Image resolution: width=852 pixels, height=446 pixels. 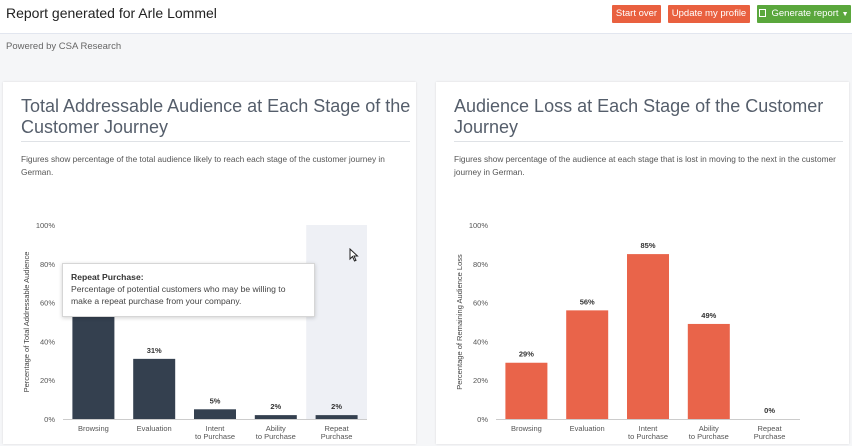 What do you see at coordinates (647, 245) in the screenshot?
I see `data-label: 85%` at bounding box center [647, 245].